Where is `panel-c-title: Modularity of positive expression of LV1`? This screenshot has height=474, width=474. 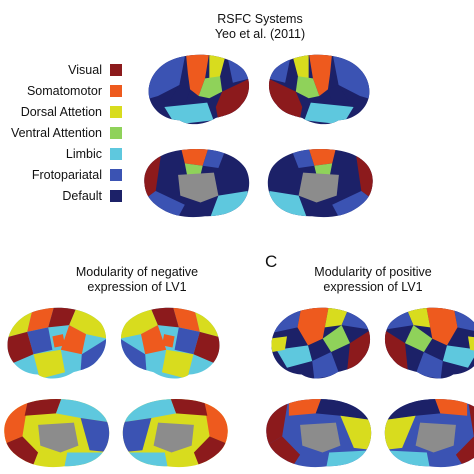 panel-c-title: Modularity of positive expression of LV1 is located at coordinates (371, 280).